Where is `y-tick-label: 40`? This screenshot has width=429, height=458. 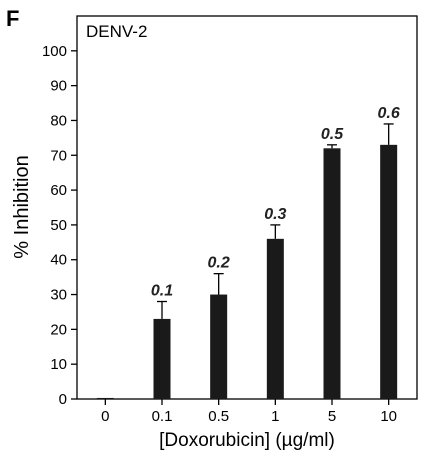
y-tick-label: 40 is located at coordinates (58, 260).